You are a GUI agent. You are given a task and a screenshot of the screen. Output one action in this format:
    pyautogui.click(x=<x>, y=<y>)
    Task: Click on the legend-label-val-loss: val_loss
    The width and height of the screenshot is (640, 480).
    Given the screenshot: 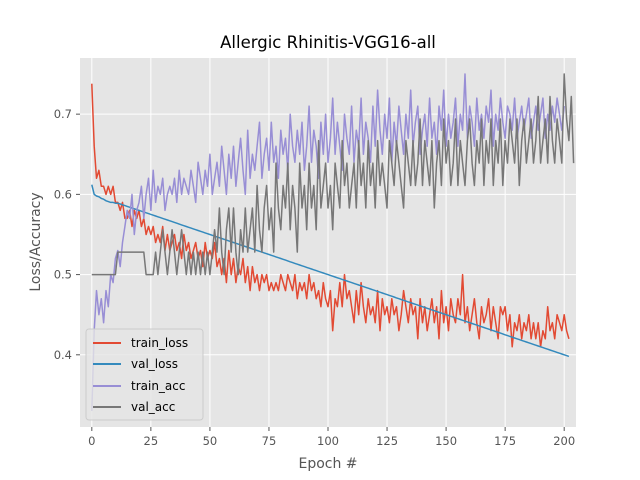 What is the action you would take?
    pyautogui.click(x=154, y=364)
    